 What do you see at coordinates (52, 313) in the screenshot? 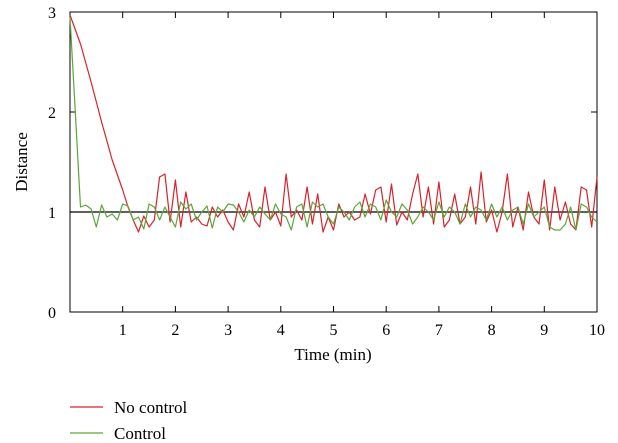
I see `y-tick-label: 0` at bounding box center [52, 313].